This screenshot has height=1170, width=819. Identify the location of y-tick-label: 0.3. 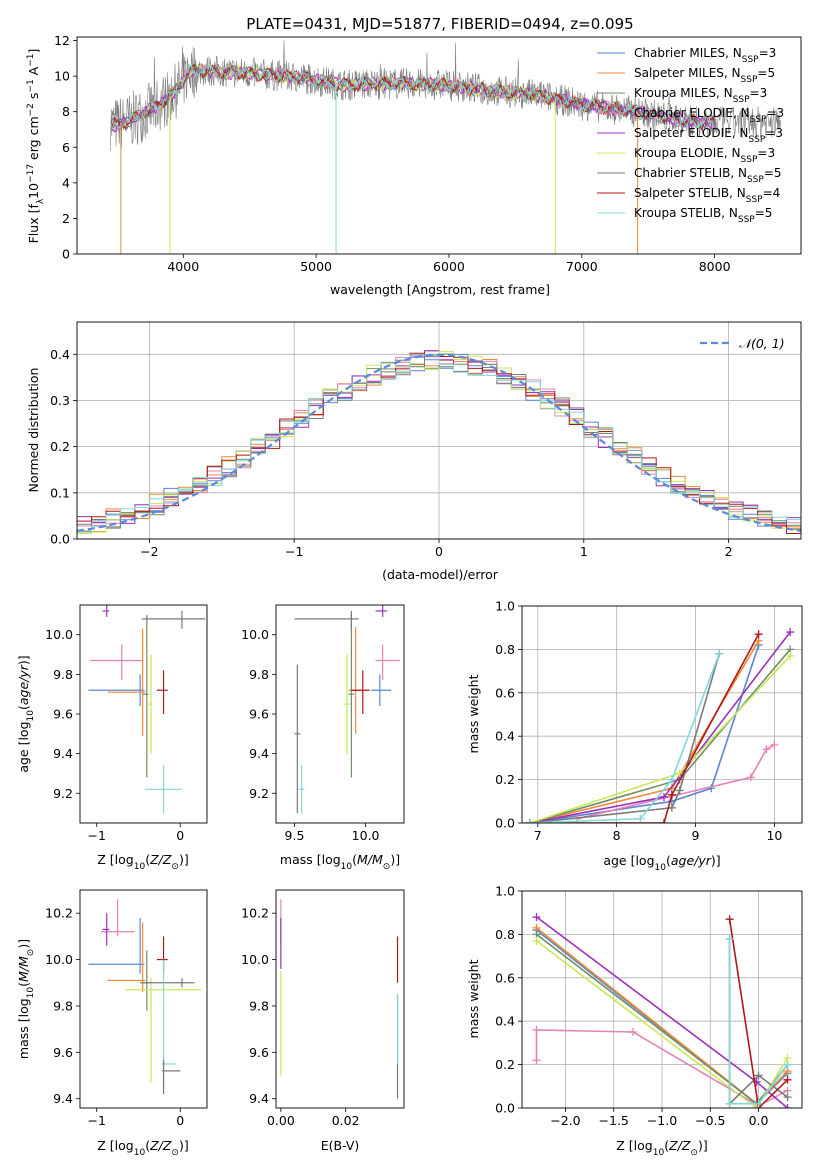
(60, 400).